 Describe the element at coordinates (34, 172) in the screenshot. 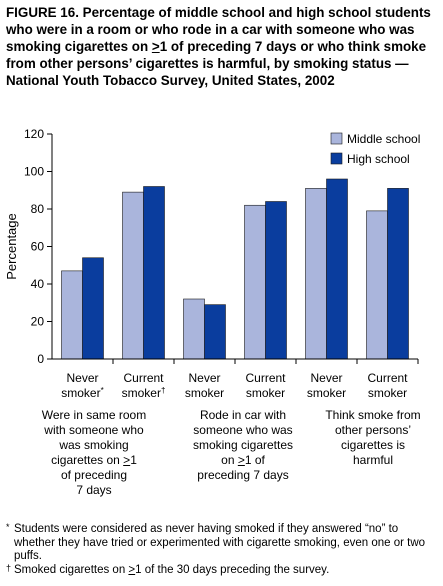

I see `y-tick-label: 100` at that location.